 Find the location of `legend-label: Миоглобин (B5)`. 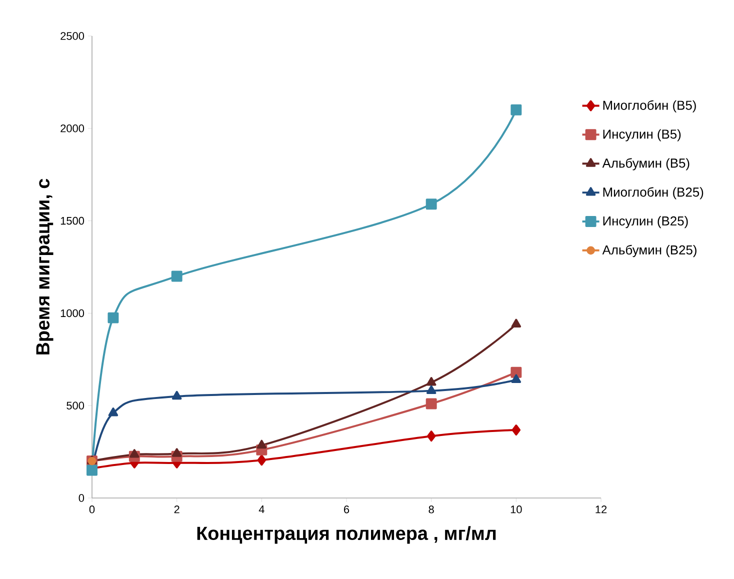

legend-label: Миоглобин (B5) is located at coordinates (649, 106).